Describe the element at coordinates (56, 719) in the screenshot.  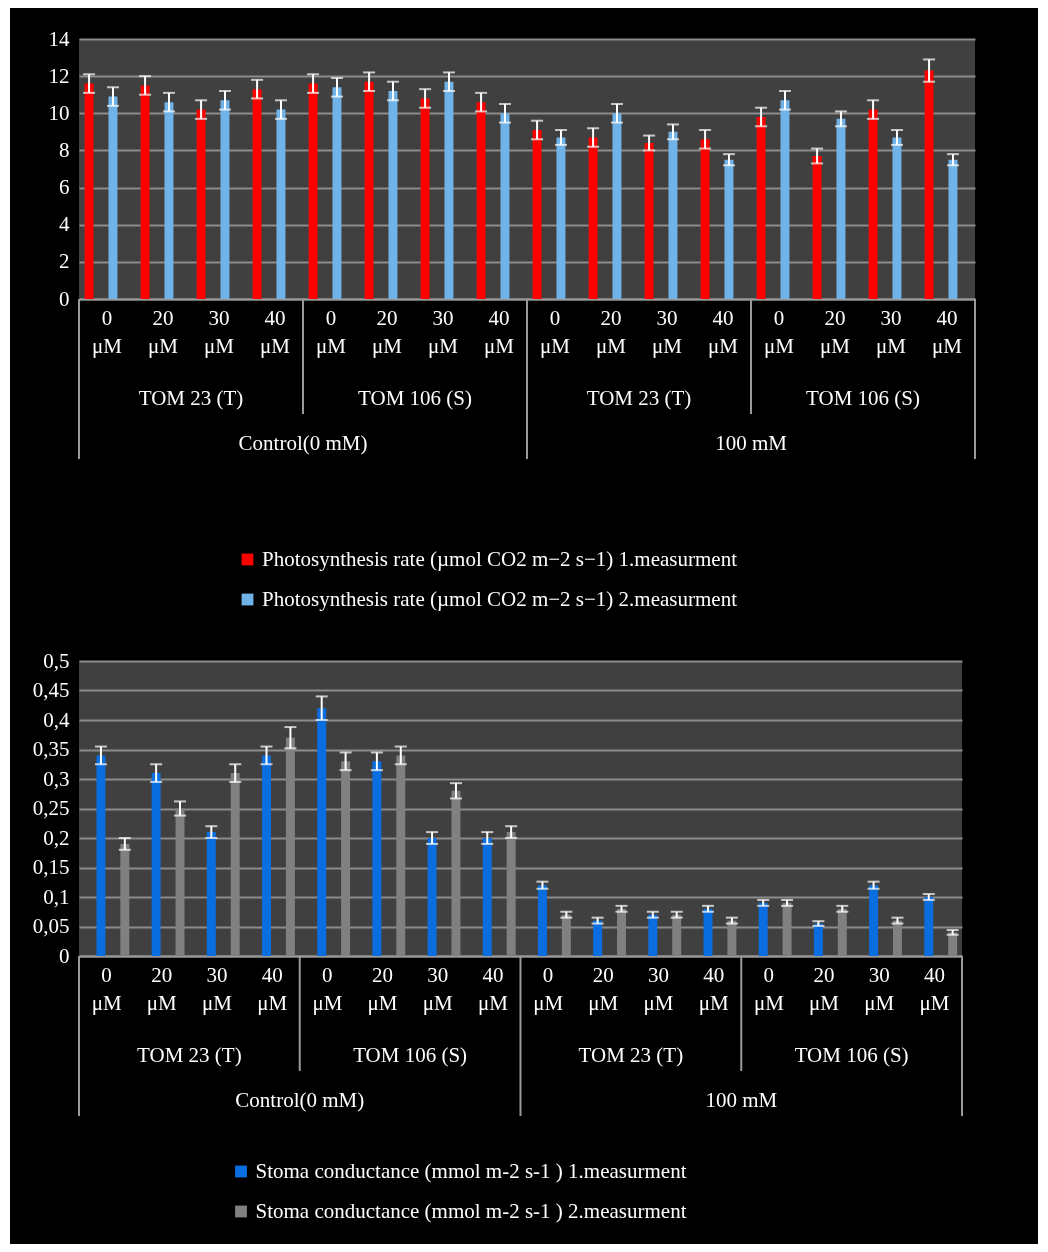
I see `y-tick-label: 0,4` at that location.